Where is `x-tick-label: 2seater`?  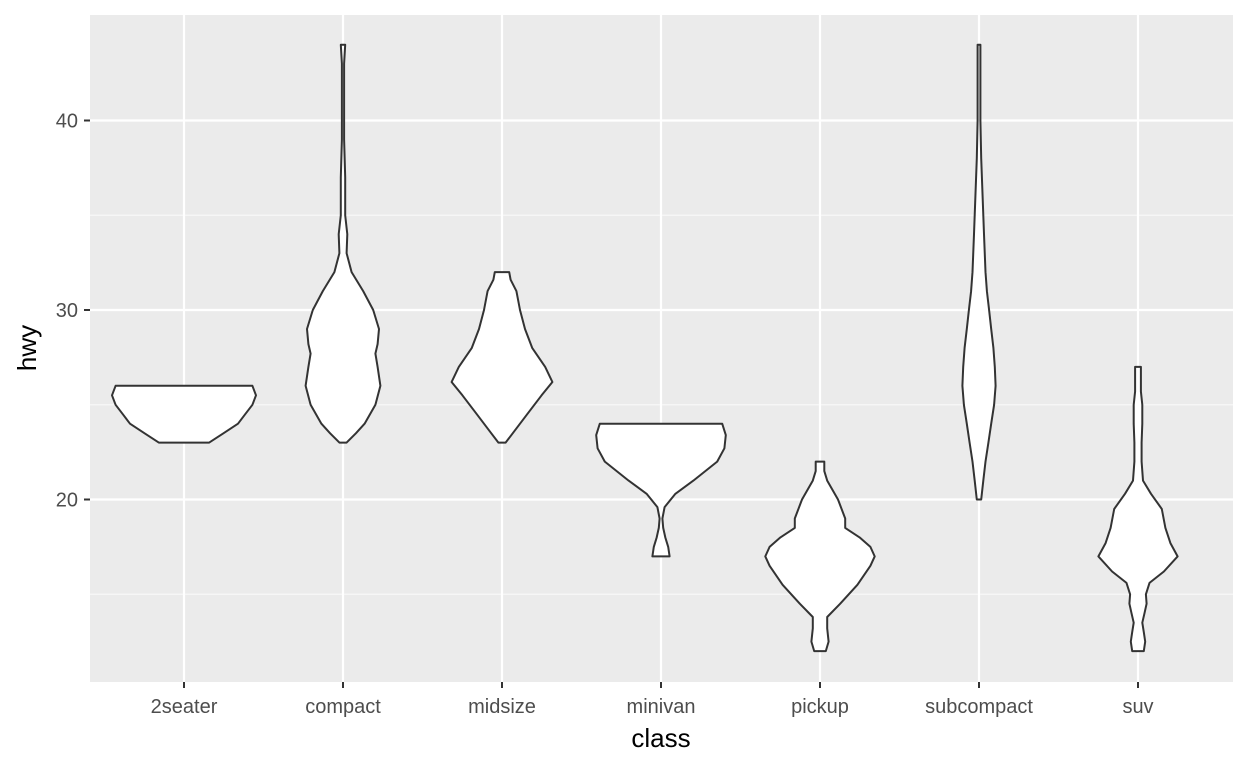
x-tick-label: 2seater is located at coordinates (184, 707).